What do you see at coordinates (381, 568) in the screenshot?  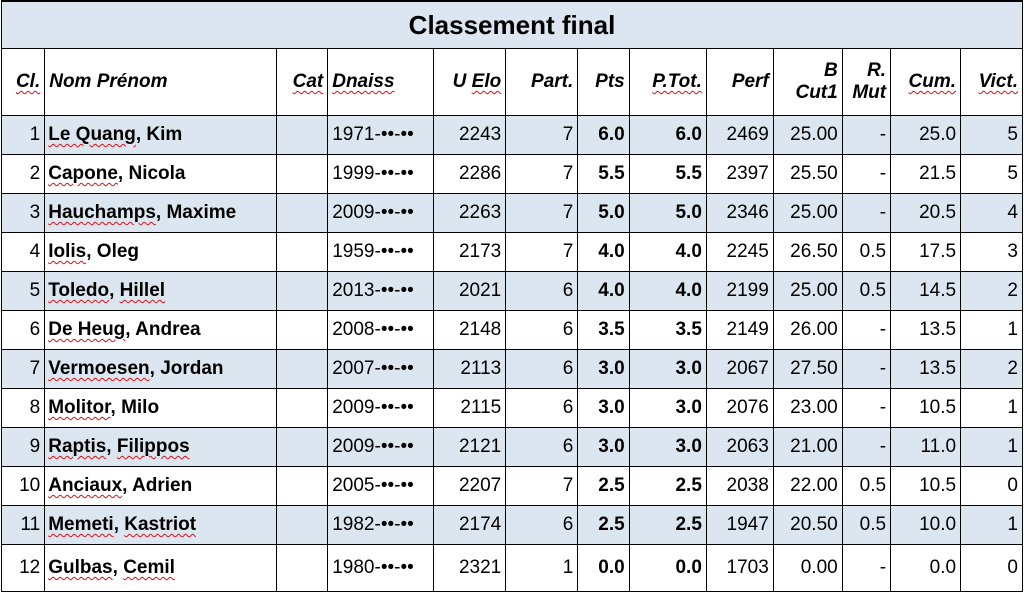 I see `birthdate-cell: 1980-••-••` at bounding box center [381, 568].